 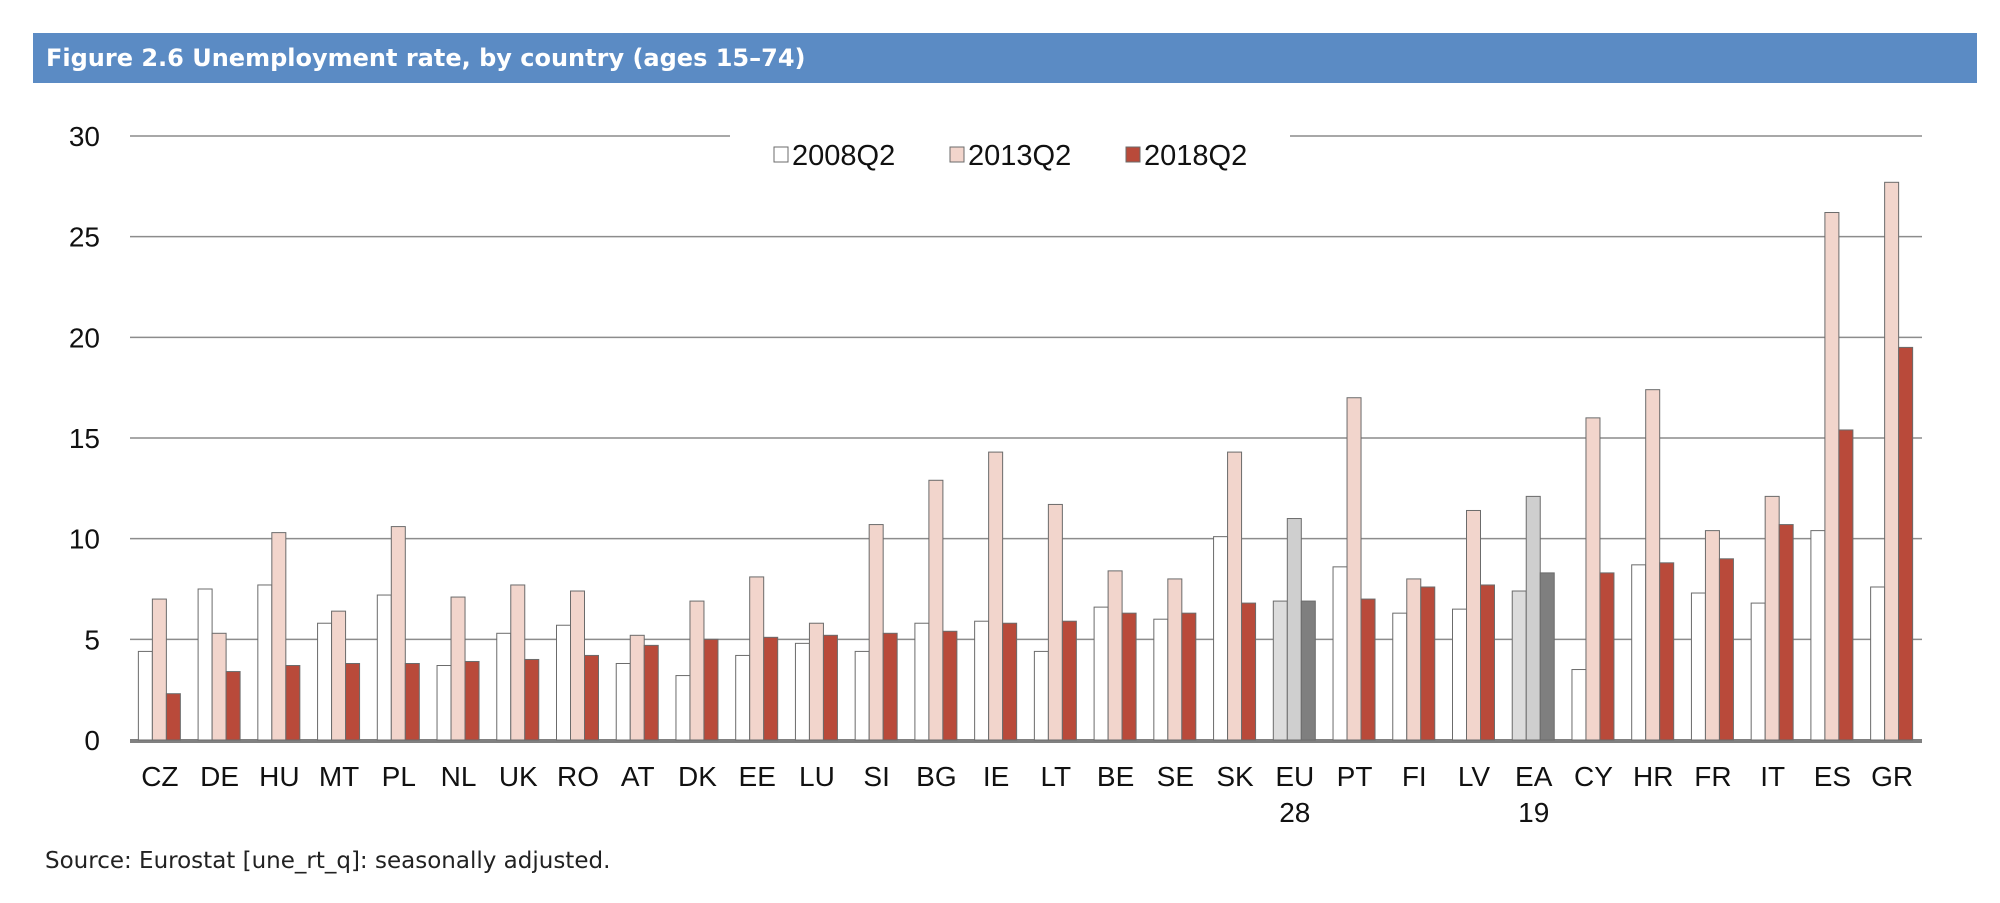 What do you see at coordinates (623, 701) in the screenshot?
I see `bar-at-2008q2` at bounding box center [623, 701].